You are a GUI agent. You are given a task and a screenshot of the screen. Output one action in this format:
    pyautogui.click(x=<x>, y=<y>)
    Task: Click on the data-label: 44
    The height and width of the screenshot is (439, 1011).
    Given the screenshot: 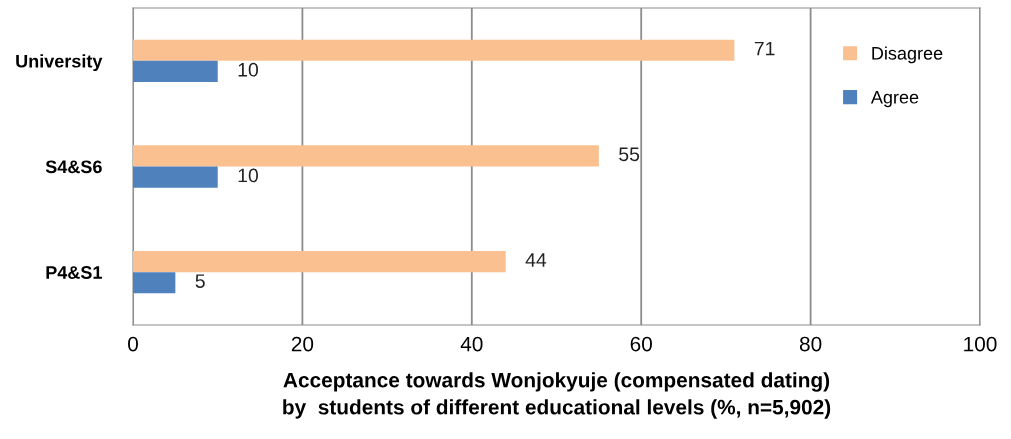 What is the action you would take?
    pyautogui.click(x=536, y=260)
    